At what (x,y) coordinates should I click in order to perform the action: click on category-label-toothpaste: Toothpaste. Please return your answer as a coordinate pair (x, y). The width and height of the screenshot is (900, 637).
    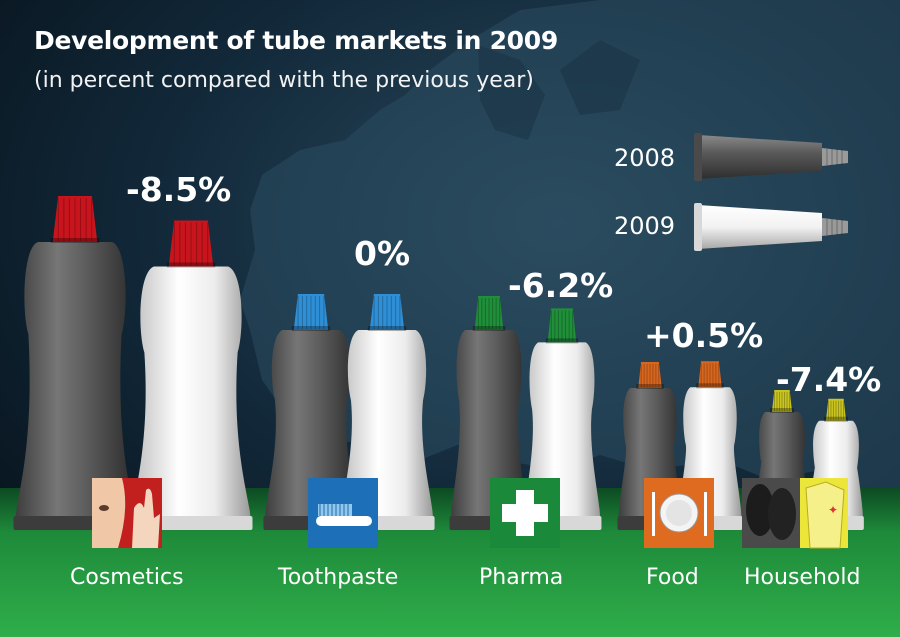
    Looking at the image, I should click on (338, 577).